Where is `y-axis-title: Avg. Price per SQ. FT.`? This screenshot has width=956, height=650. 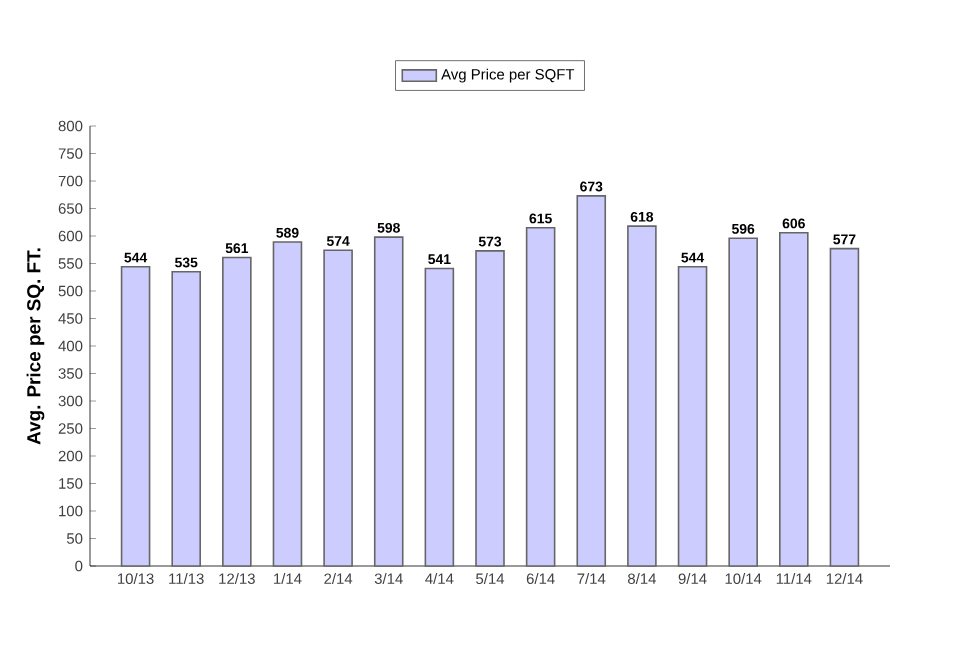
y-axis-title: Avg. Price per SQ. FT. is located at coordinates (35, 346).